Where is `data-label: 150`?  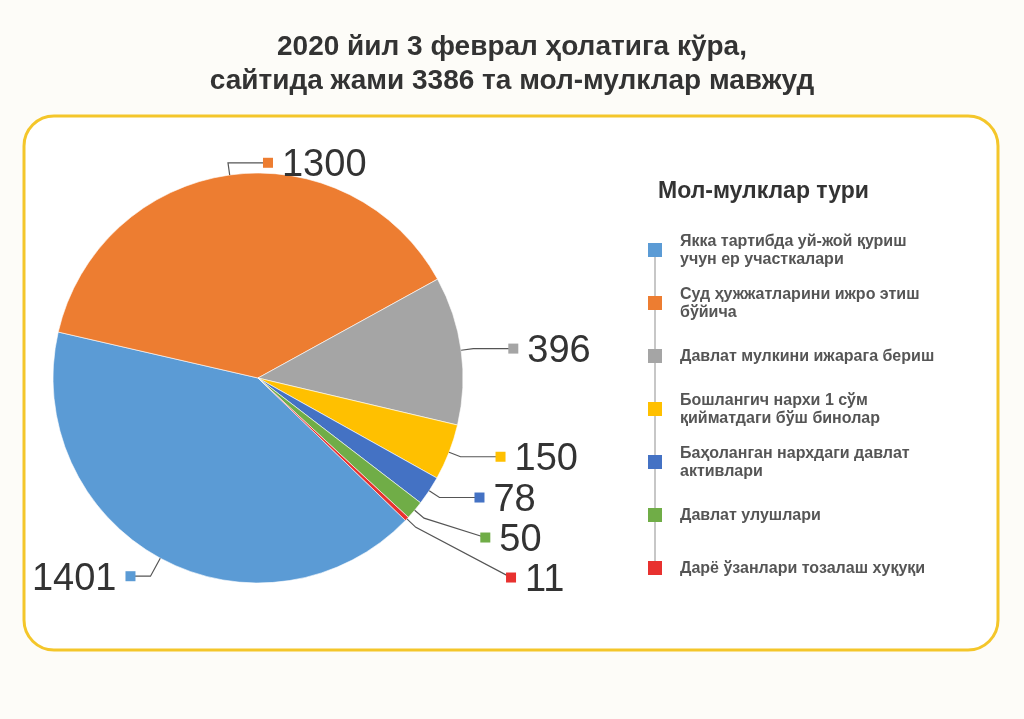
data-label: 150 is located at coordinates (546, 457).